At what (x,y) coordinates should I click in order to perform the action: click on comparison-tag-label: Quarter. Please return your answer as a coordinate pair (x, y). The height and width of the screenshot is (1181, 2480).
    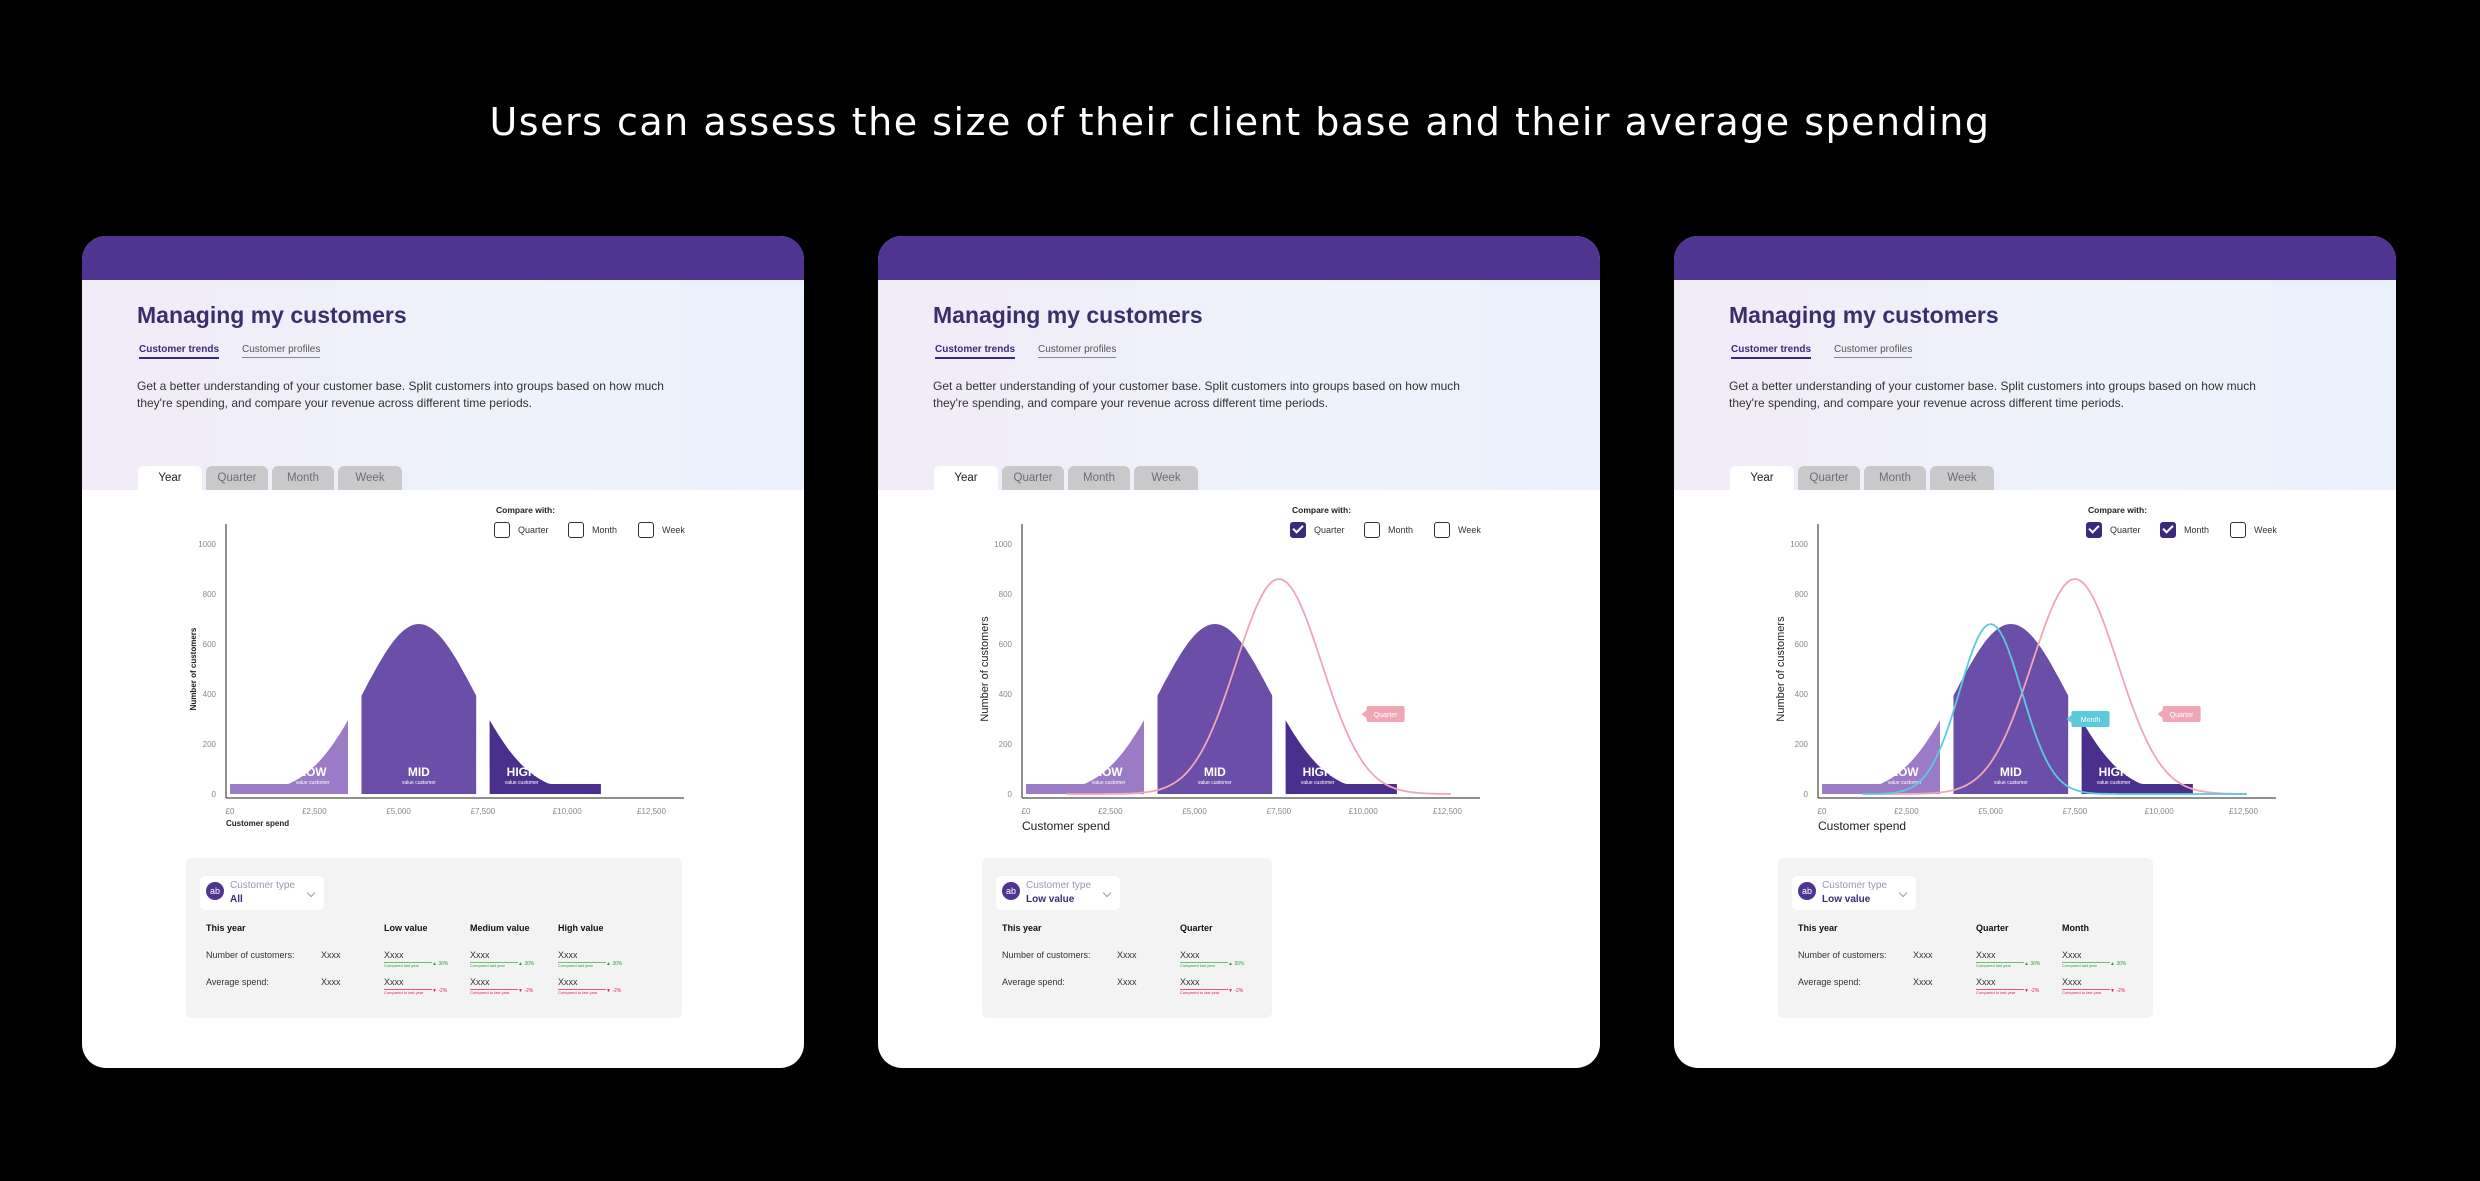
    Looking at the image, I should click on (1386, 715).